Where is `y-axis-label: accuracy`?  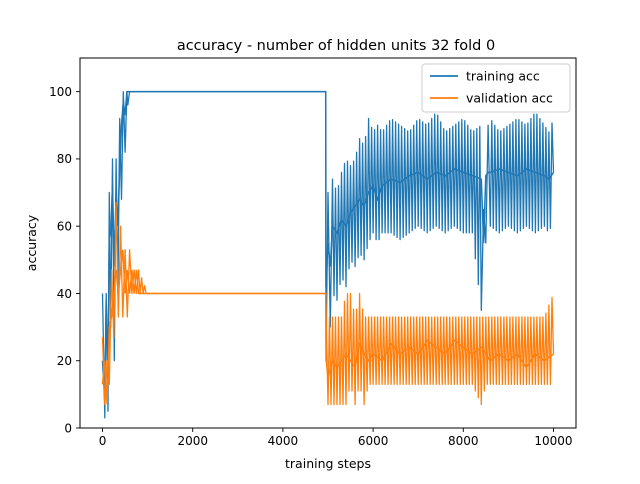 y-axis-label: accuracy is located at coordinates (31, 242).